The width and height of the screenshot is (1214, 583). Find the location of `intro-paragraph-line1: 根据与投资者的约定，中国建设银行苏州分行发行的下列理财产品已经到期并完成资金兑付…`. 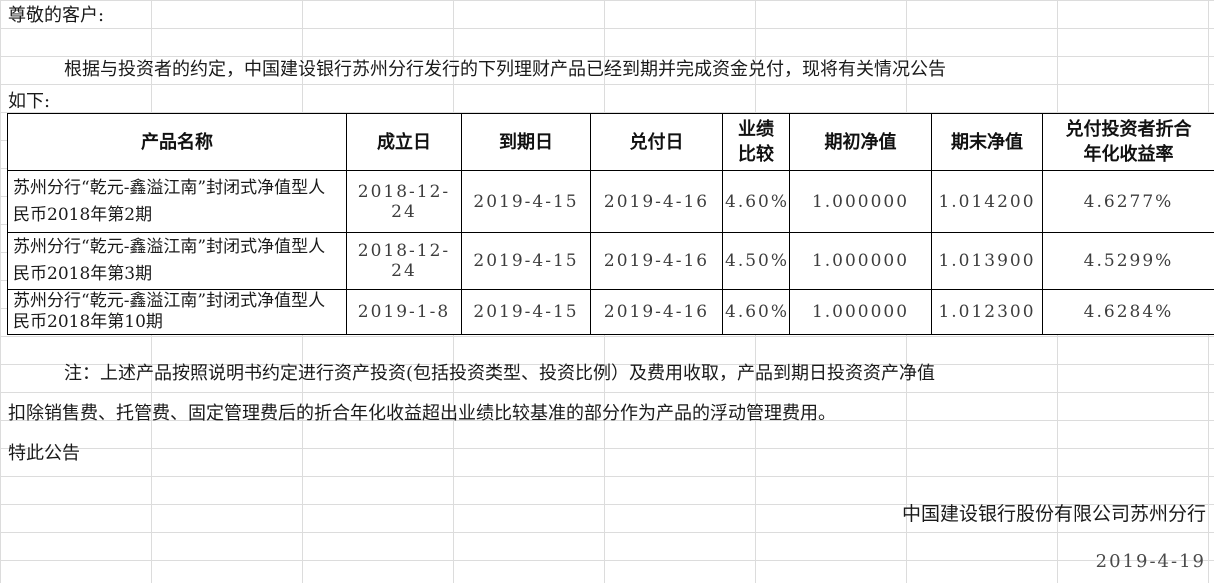

intro-paragraph-line1: 根据与投资者的约定，中国建设银行苏州分行发行的下列理财产品已经到期并完成资金兑付… is located at coordinates (505, 69).